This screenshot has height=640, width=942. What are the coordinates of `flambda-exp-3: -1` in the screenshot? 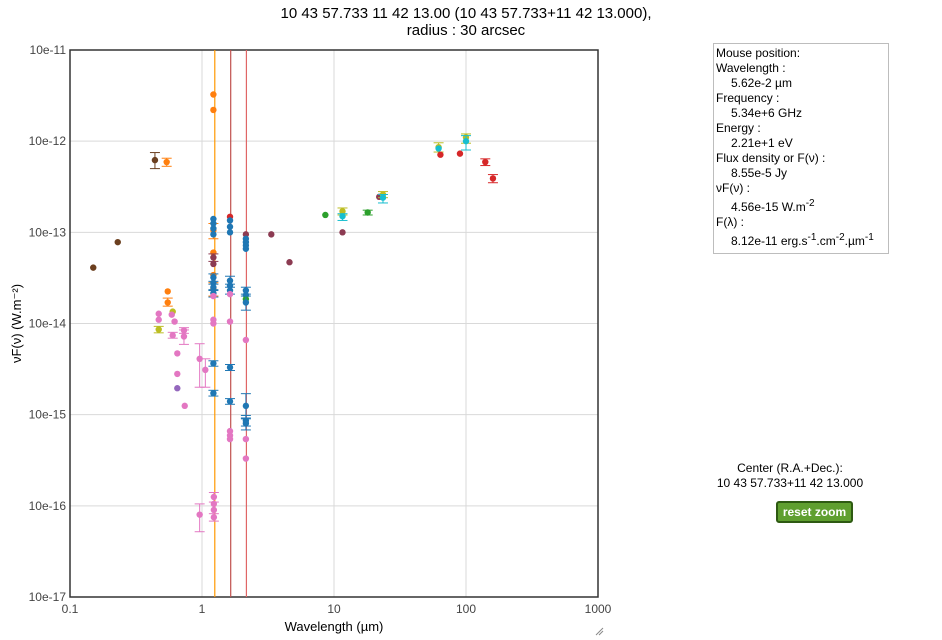 It's located at (869, 237).